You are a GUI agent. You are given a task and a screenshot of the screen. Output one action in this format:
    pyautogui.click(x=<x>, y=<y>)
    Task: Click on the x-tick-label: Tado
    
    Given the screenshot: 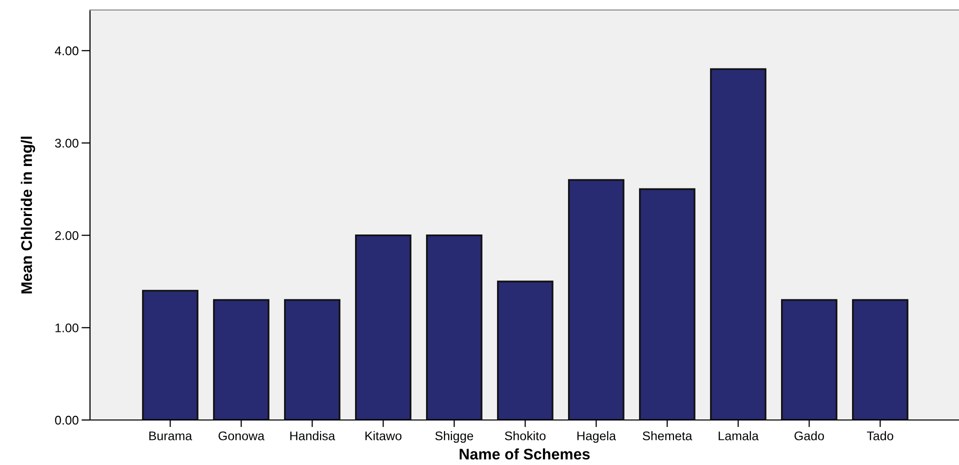 What is the action you would take?
    pyautogui.click(x=880, y=435)
    